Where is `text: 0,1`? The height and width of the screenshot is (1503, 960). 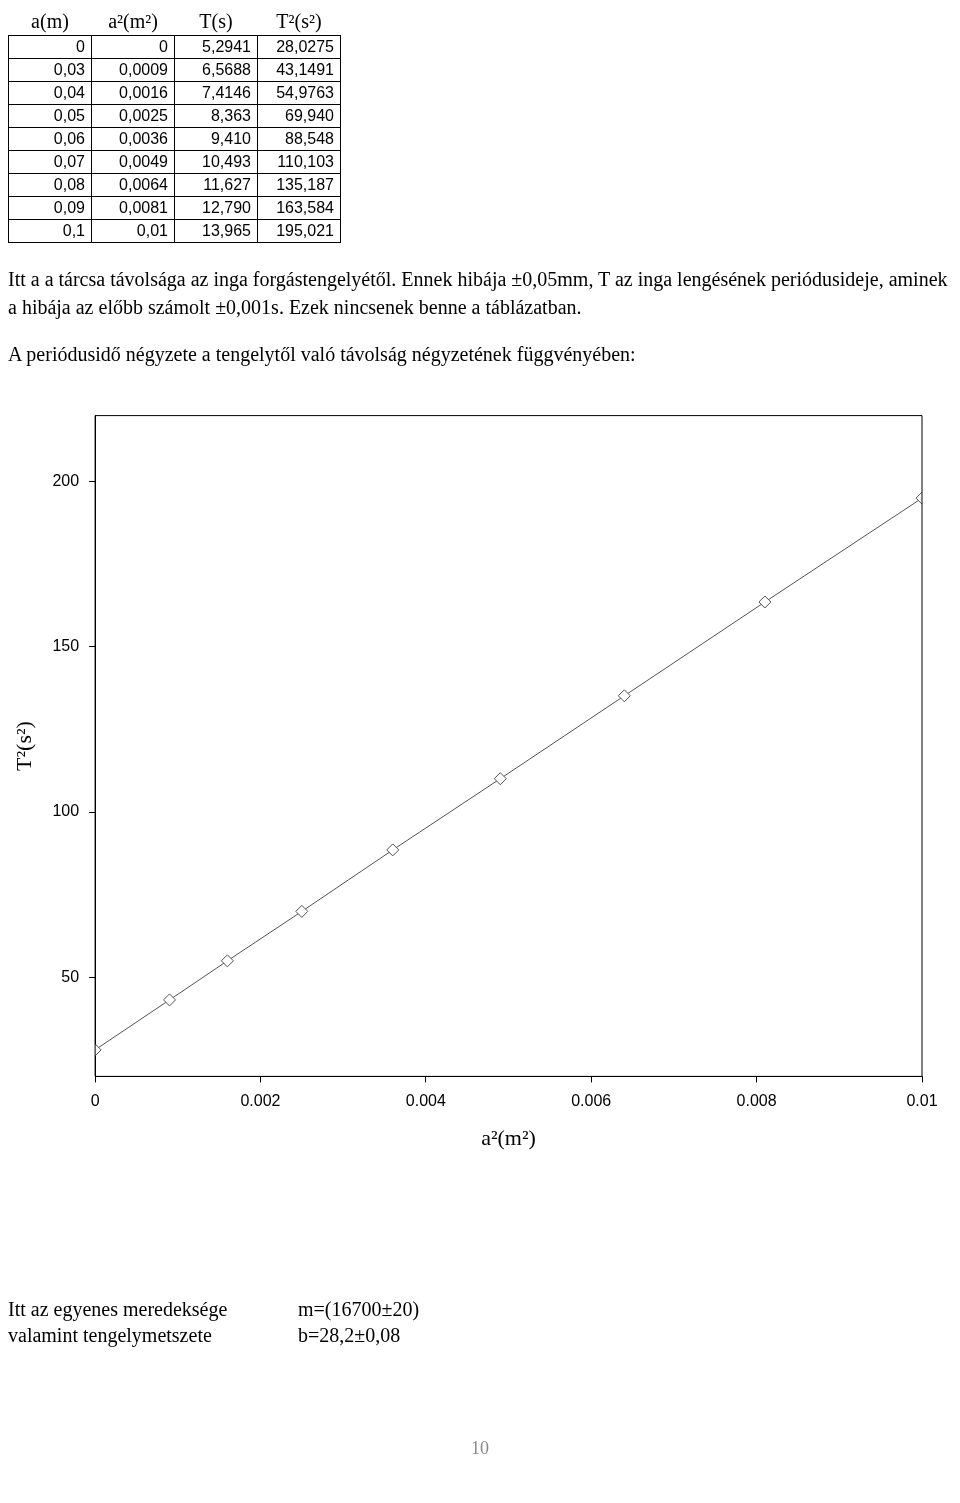
text: 0,1 is located at coordinates (50, 231).